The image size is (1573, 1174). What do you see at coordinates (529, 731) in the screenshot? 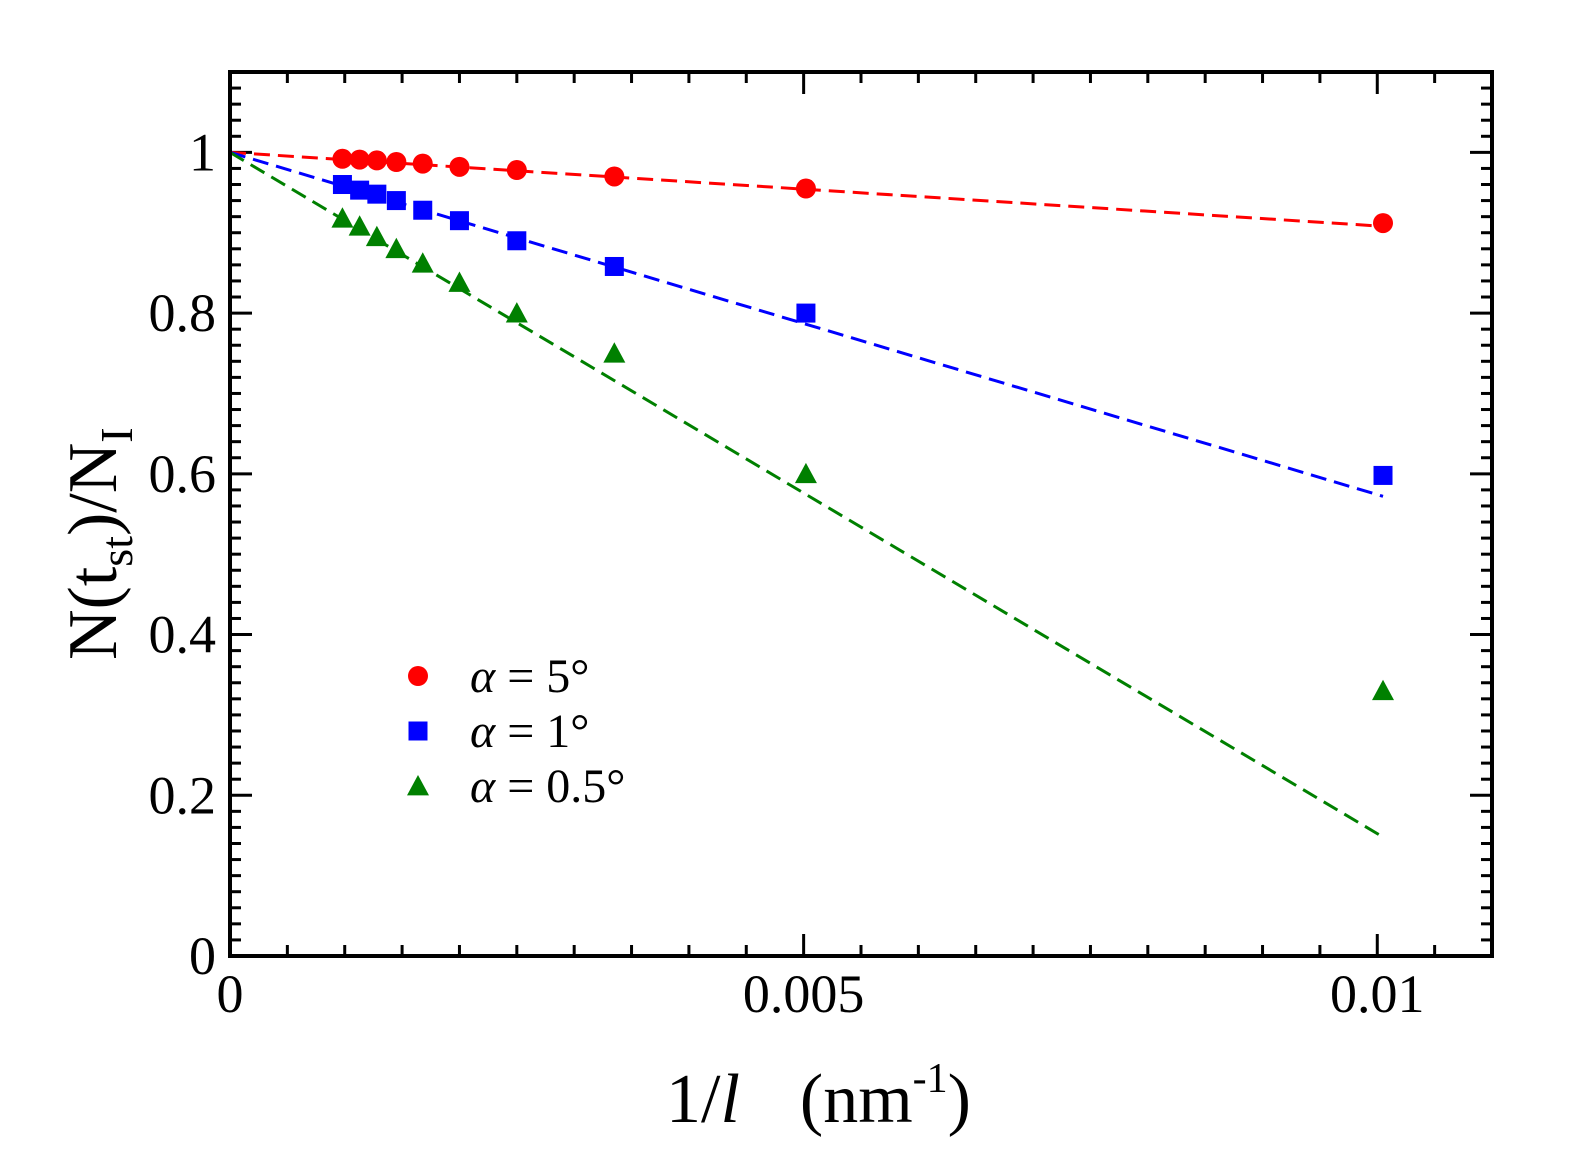
I see `legend-label-1: α = 1°` at bounding box center [529, 731].